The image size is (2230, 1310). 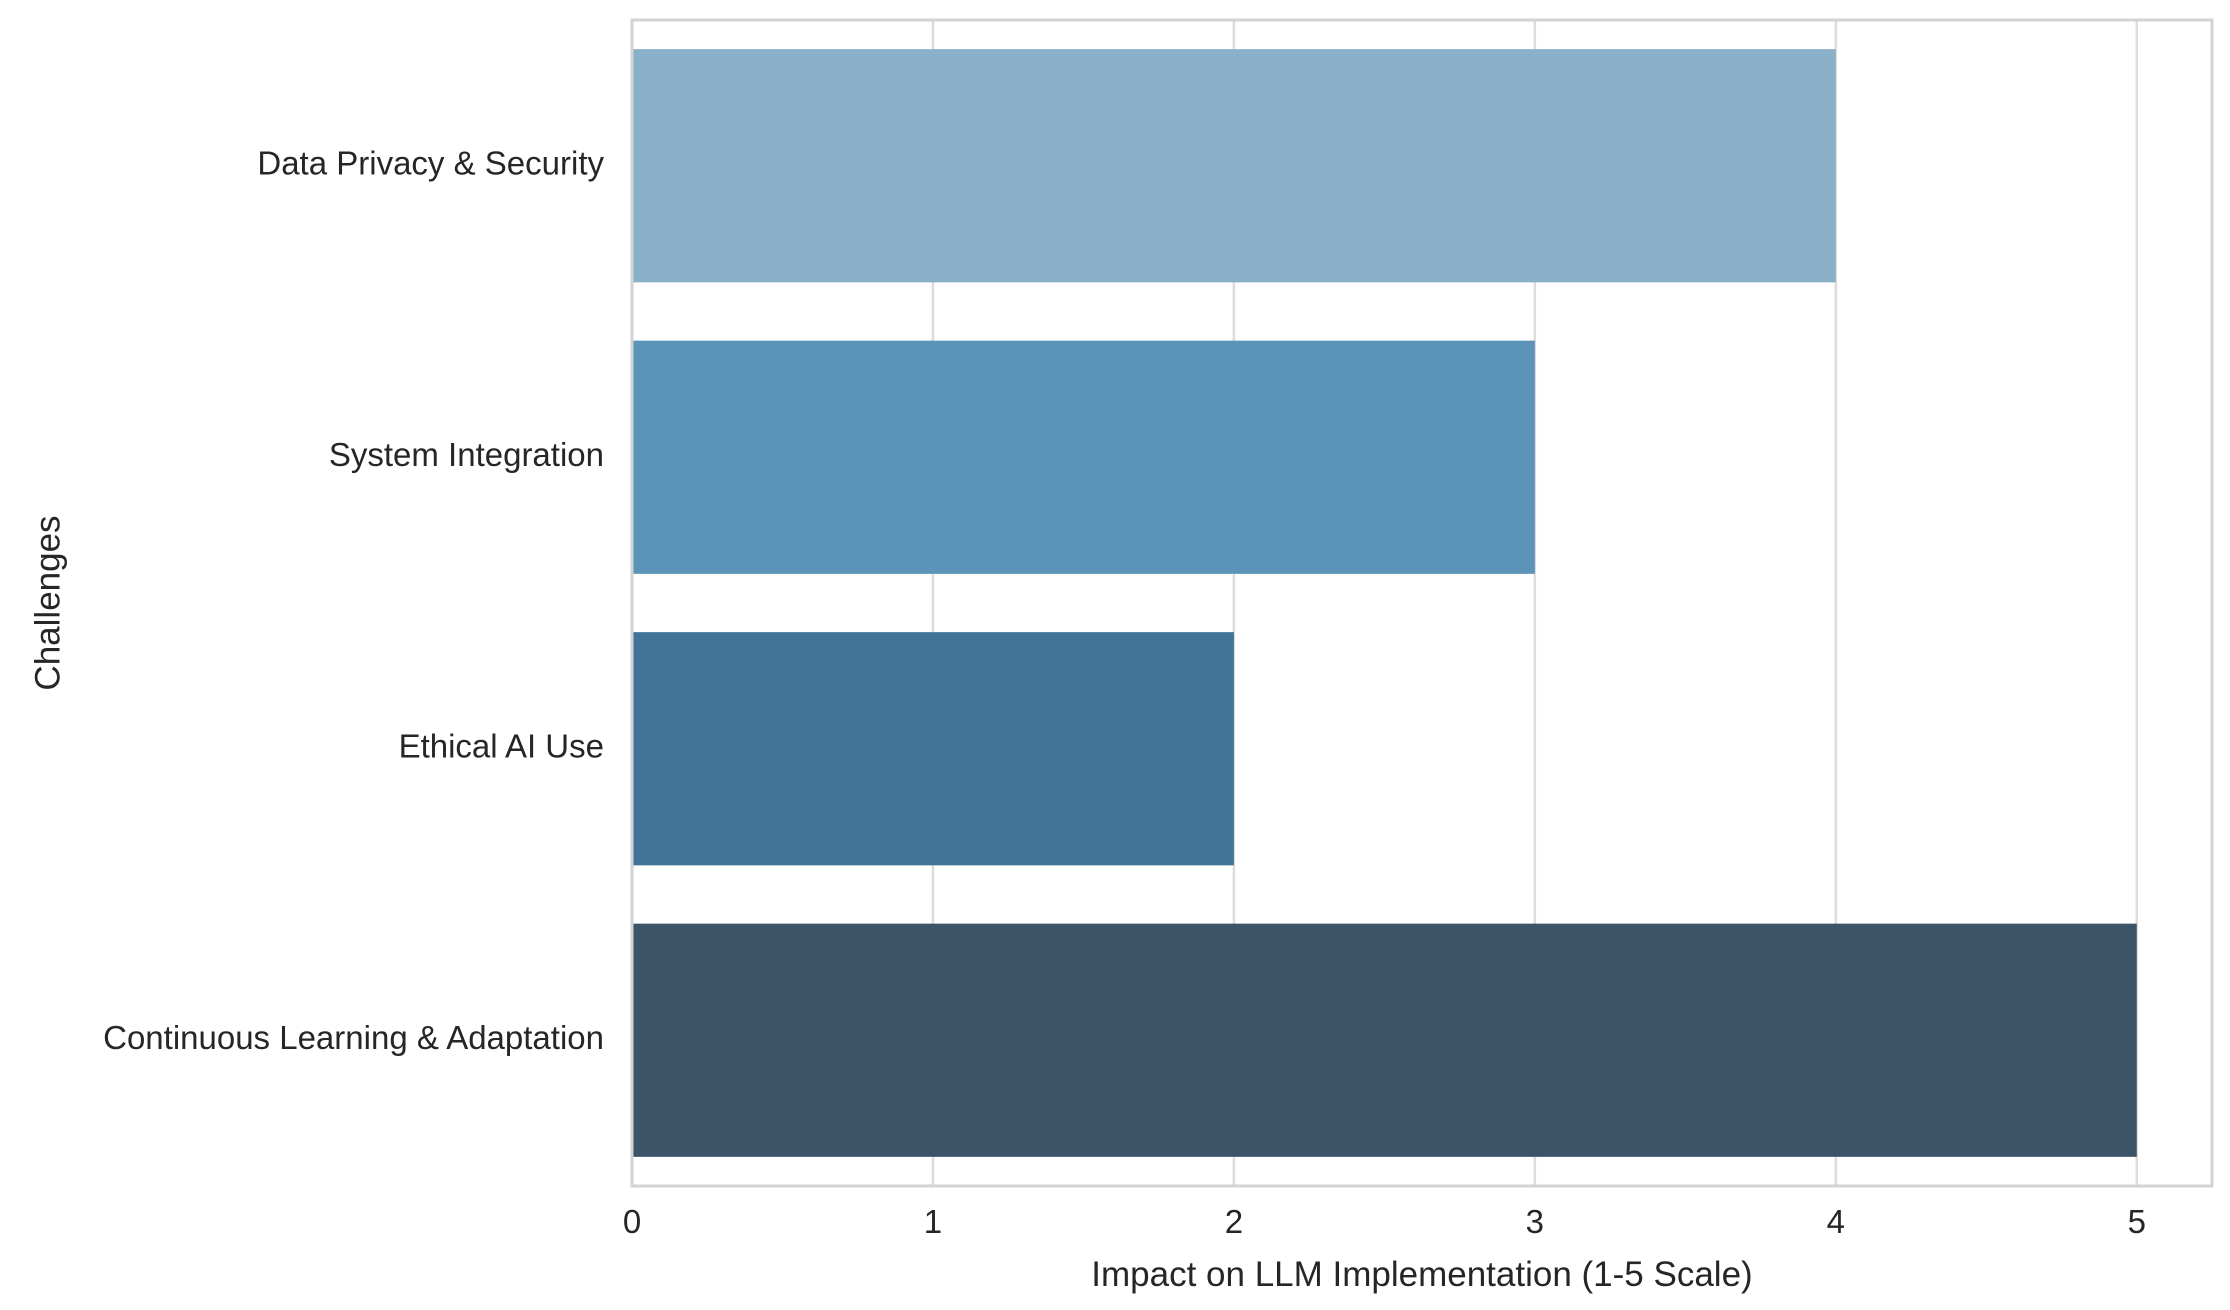 What do you see at coordinates (2137, 1221) in the screenshot?
I see `x-tick-label: 5` at bounding box center [2137, 1221].